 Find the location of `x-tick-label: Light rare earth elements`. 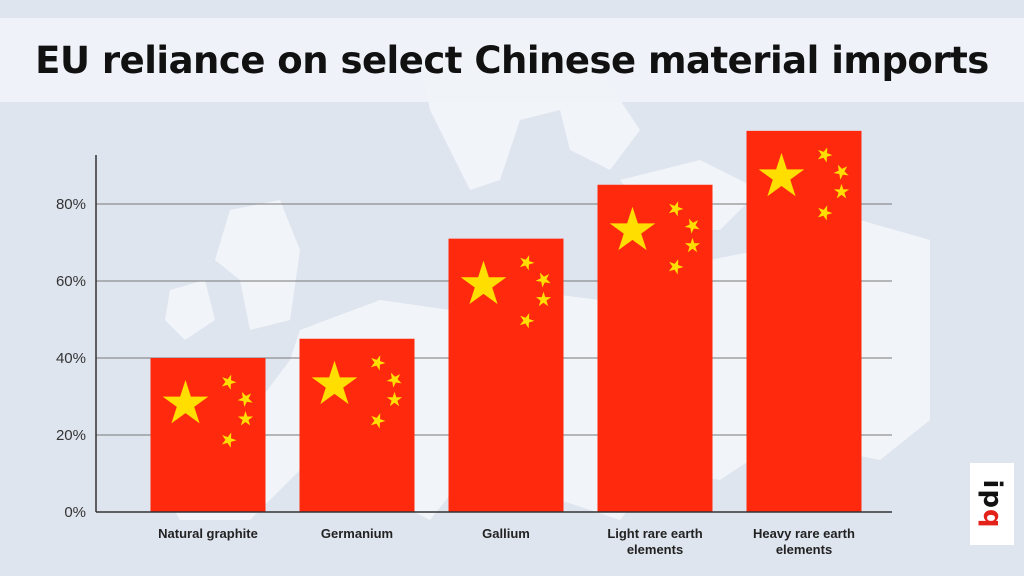

x-tick-label: Light rare earth elements is located at coordinates (654, 541).